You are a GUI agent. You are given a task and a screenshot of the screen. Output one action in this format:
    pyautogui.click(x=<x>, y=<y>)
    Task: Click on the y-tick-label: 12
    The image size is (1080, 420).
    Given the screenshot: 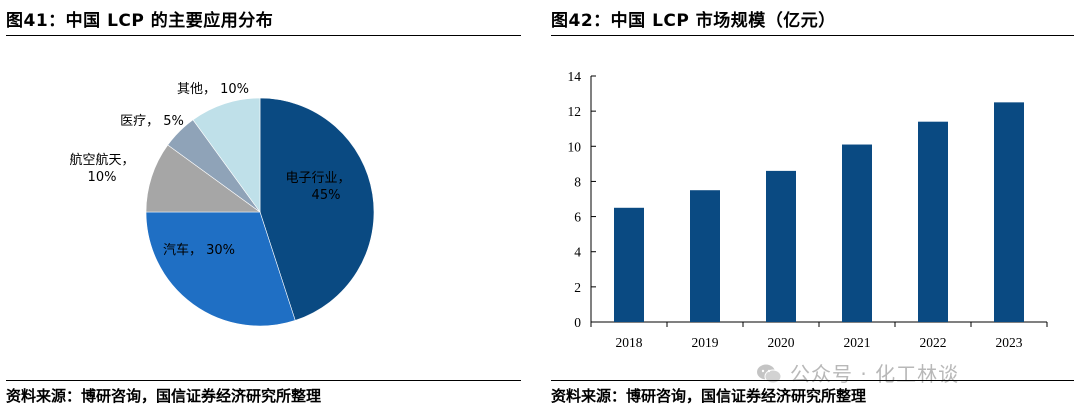 What is the action you would take?
    pyautogui.click(x=575, y=111)
    